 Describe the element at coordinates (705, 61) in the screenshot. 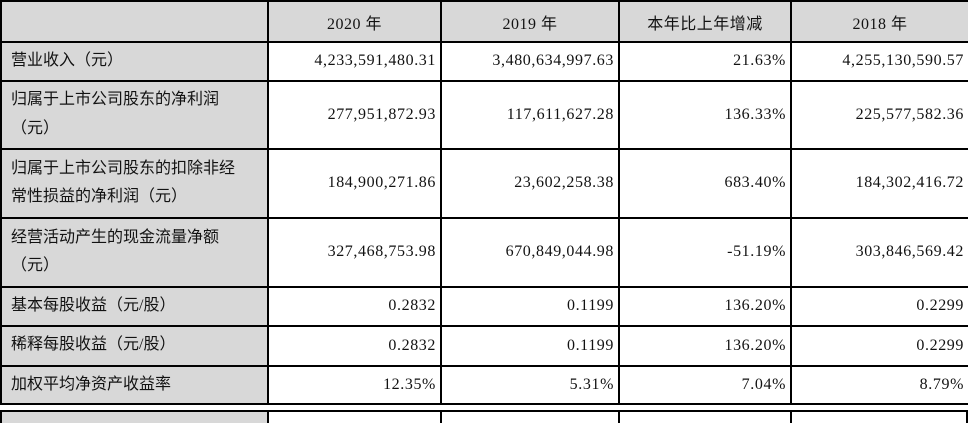

I see `value-cell: 21.63%` at that location.